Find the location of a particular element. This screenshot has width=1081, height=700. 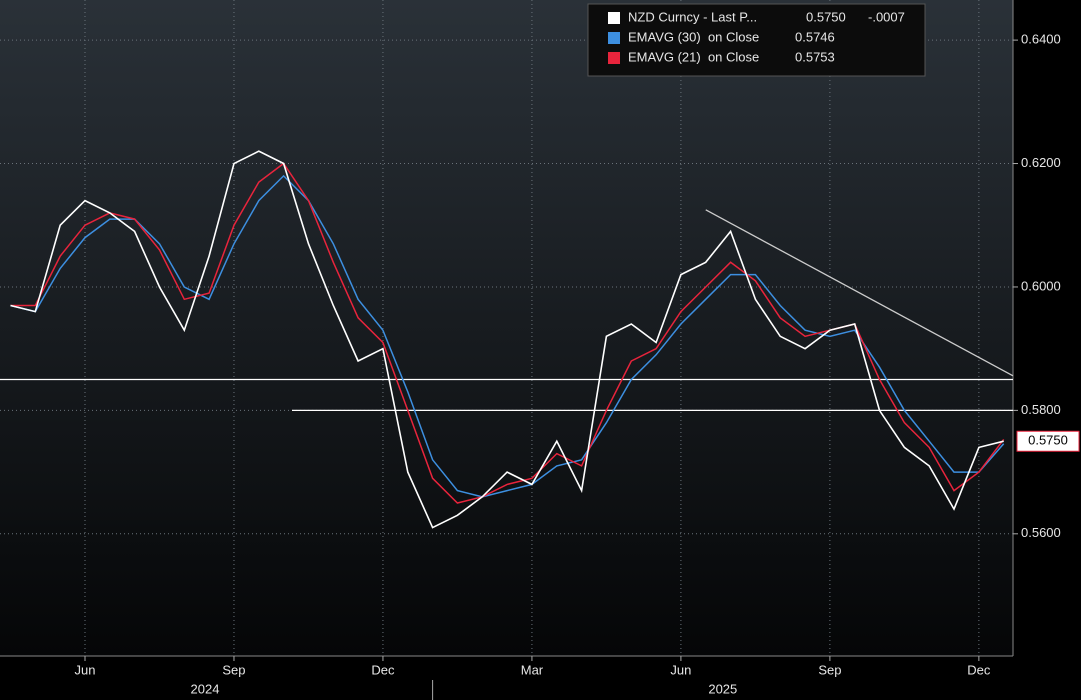

legend-value: 0.5746 is located at coordinates (815, 36).